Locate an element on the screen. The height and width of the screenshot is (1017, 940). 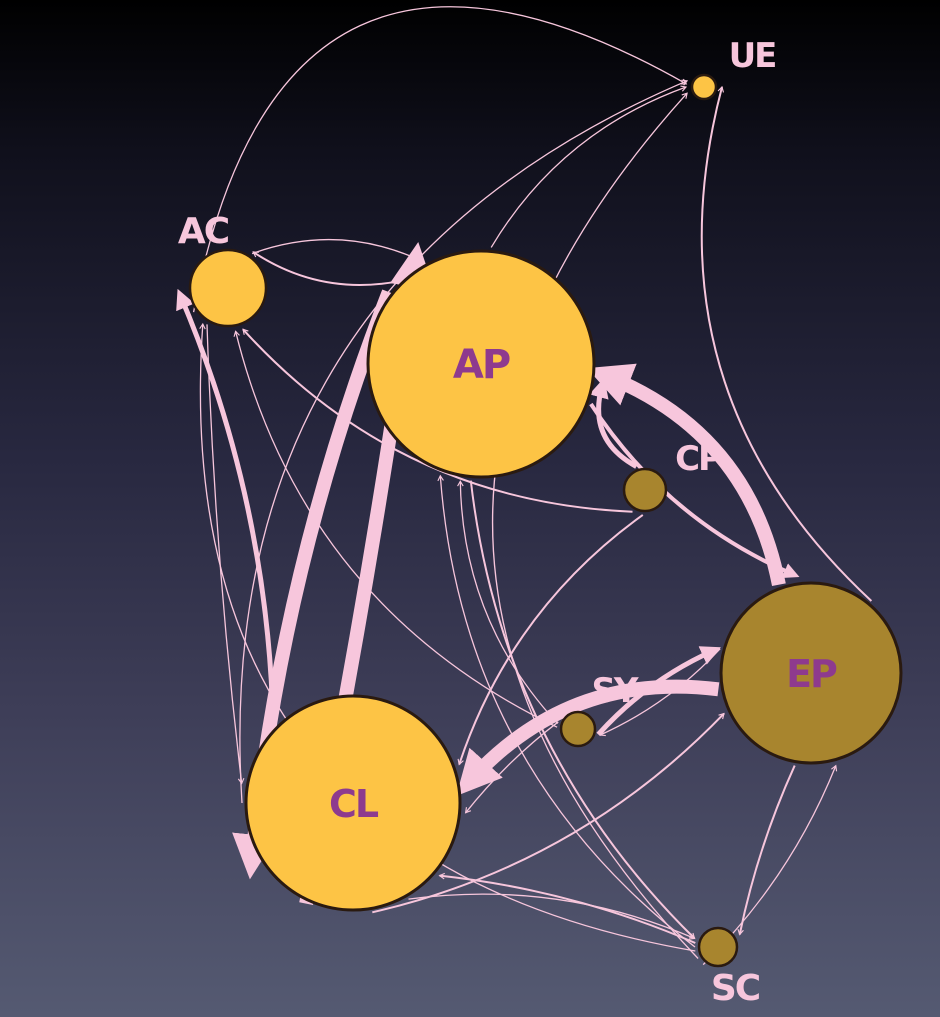
edge-sc-to-ap is located at coordinates (566, 711).